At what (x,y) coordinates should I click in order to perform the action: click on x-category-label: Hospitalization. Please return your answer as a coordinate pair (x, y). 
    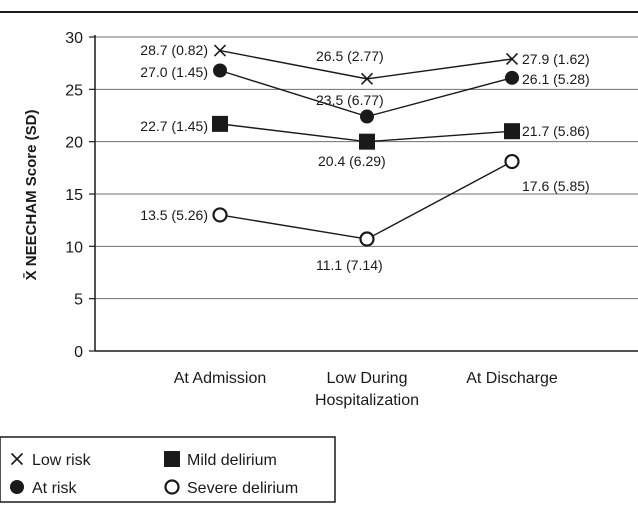
    Looking at the image, I should click on (367, 400).